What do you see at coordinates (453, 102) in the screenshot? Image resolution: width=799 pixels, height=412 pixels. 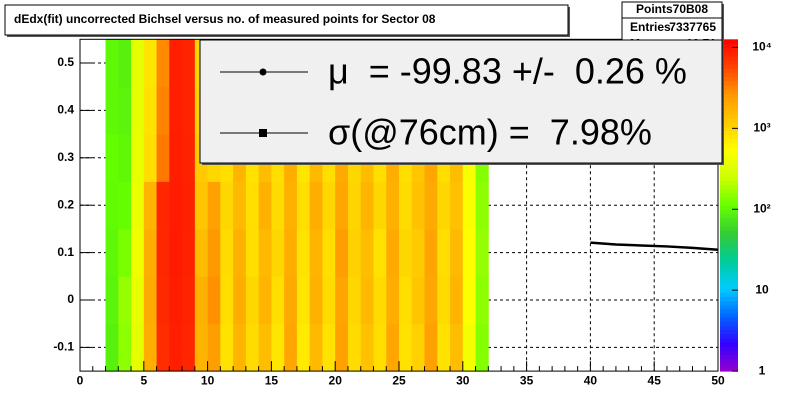 I see `legend: μ = -99.83 +/- 0.26 % σ(@76cm) = 7.98%` at bounding box center [453, 102].